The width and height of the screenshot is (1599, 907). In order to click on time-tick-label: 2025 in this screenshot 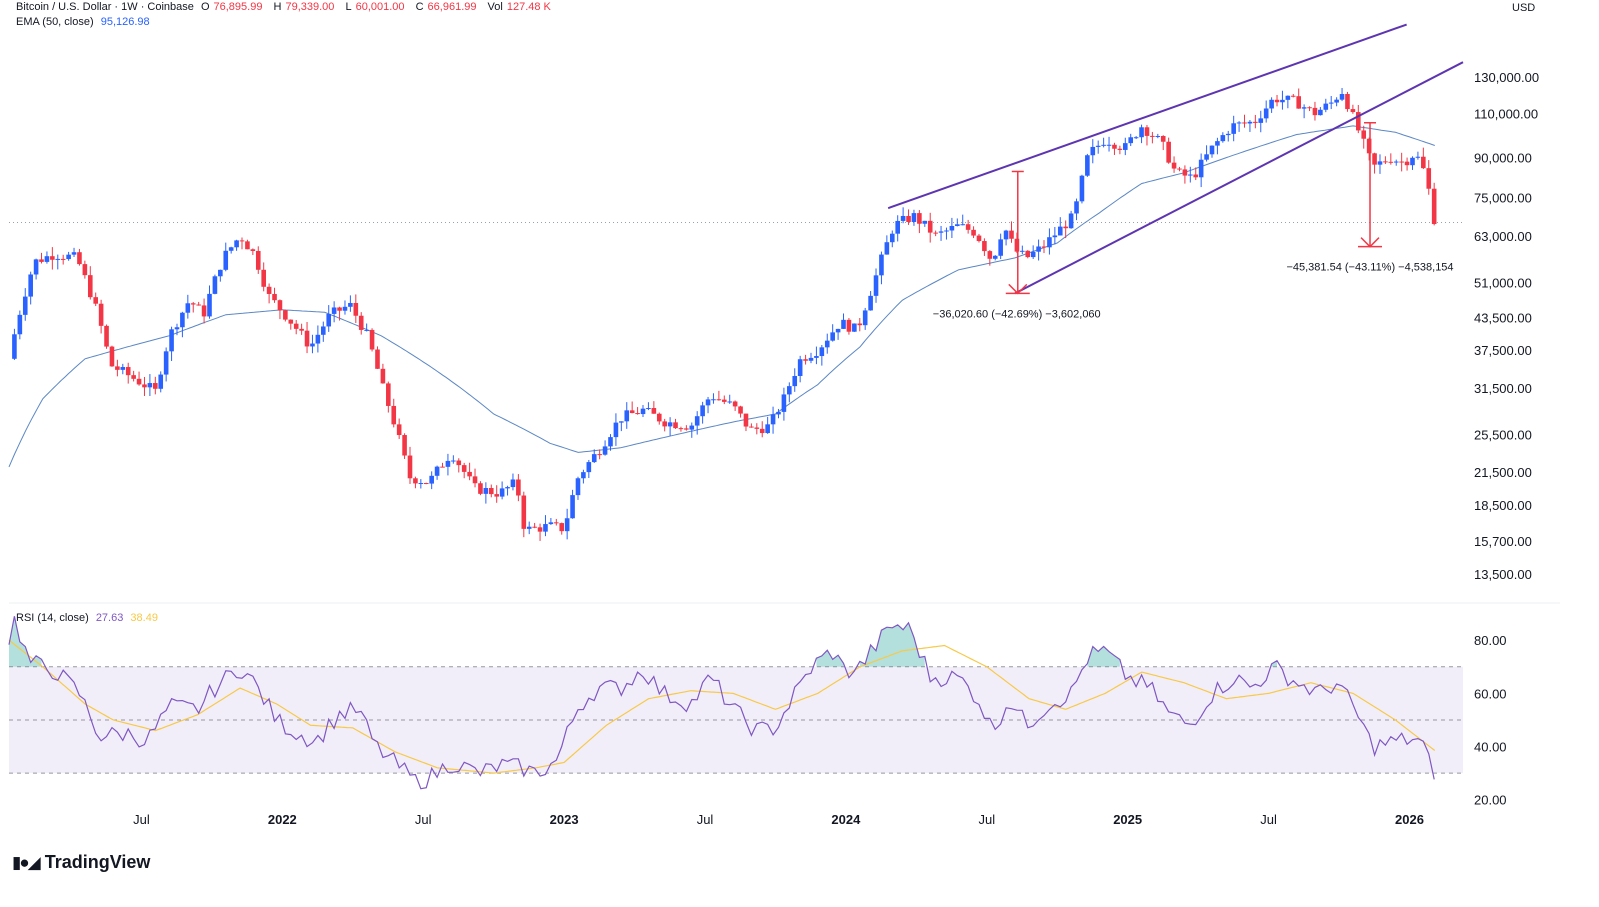, I will do `click(1127, 819)`.